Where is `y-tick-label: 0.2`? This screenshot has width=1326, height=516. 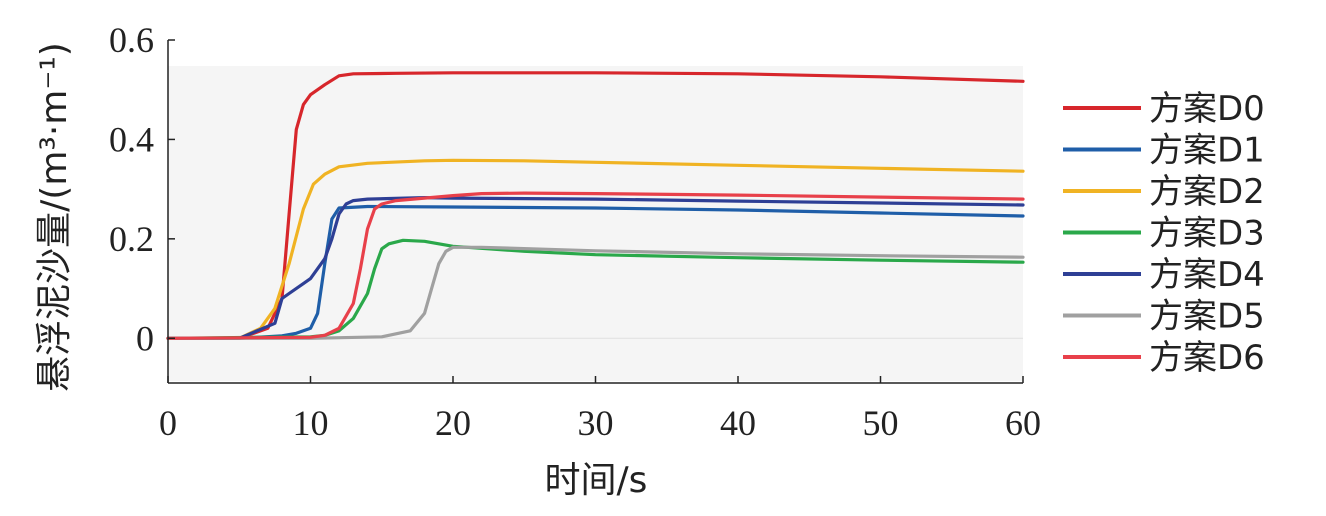
y-tick-label: 0.2 is located at coordinates (131, 239).